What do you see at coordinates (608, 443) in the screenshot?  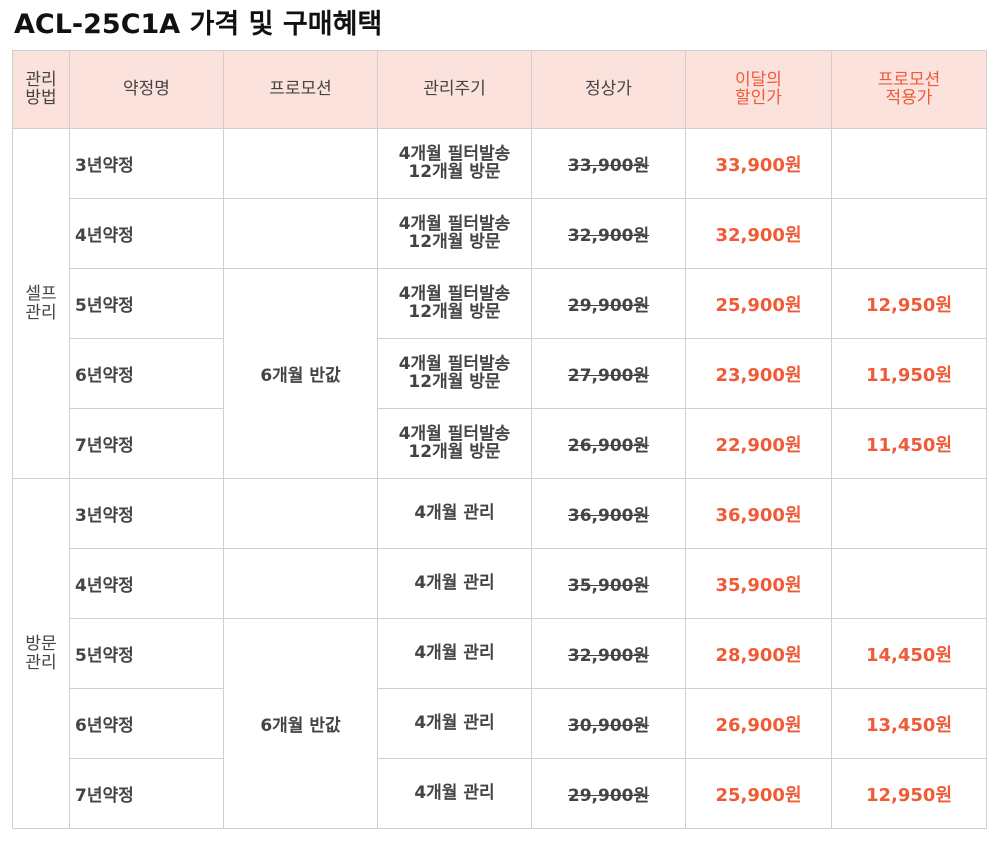 I see `regular-price: 26,900원` at bounding box center [608, 443].